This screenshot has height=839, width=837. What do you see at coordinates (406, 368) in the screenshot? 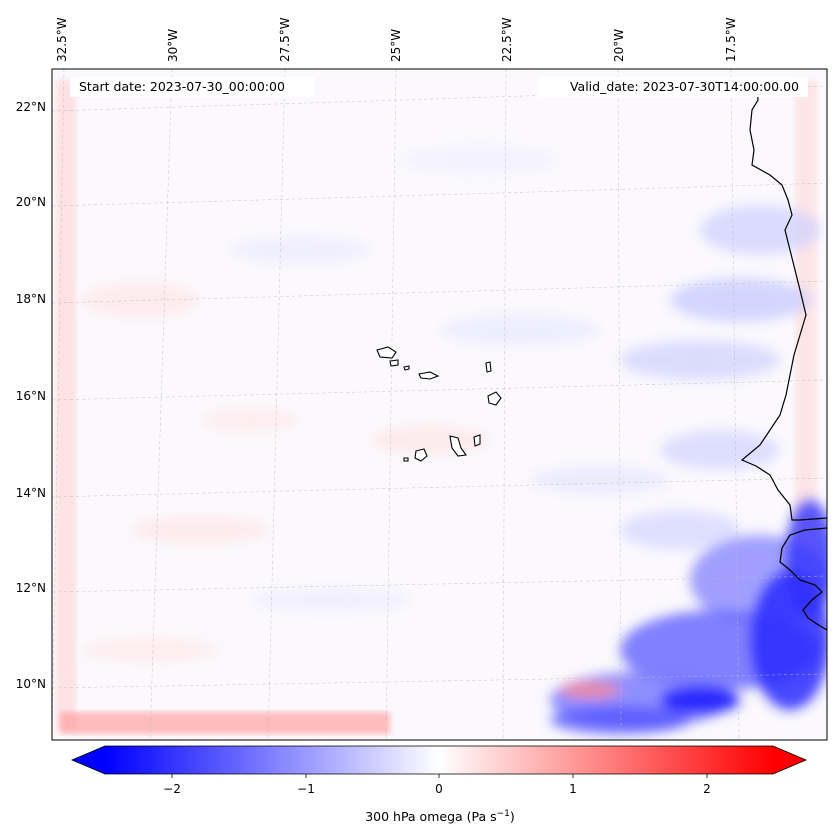
I see `island-santa-luzia` at bounding box center [406, 368].